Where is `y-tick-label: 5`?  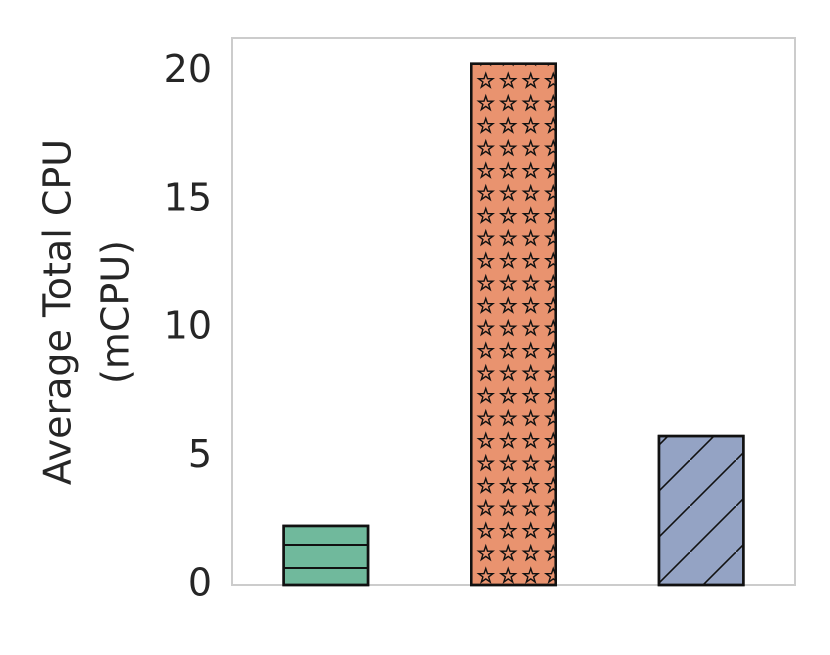
y-tick-label: 5 is located at coordinates (200, 454).